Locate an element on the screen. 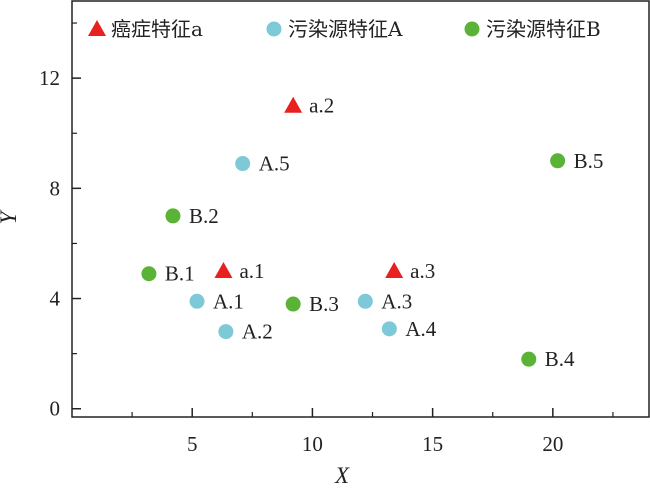  x-tick-label: 20 is located at coordinates (552, 444).